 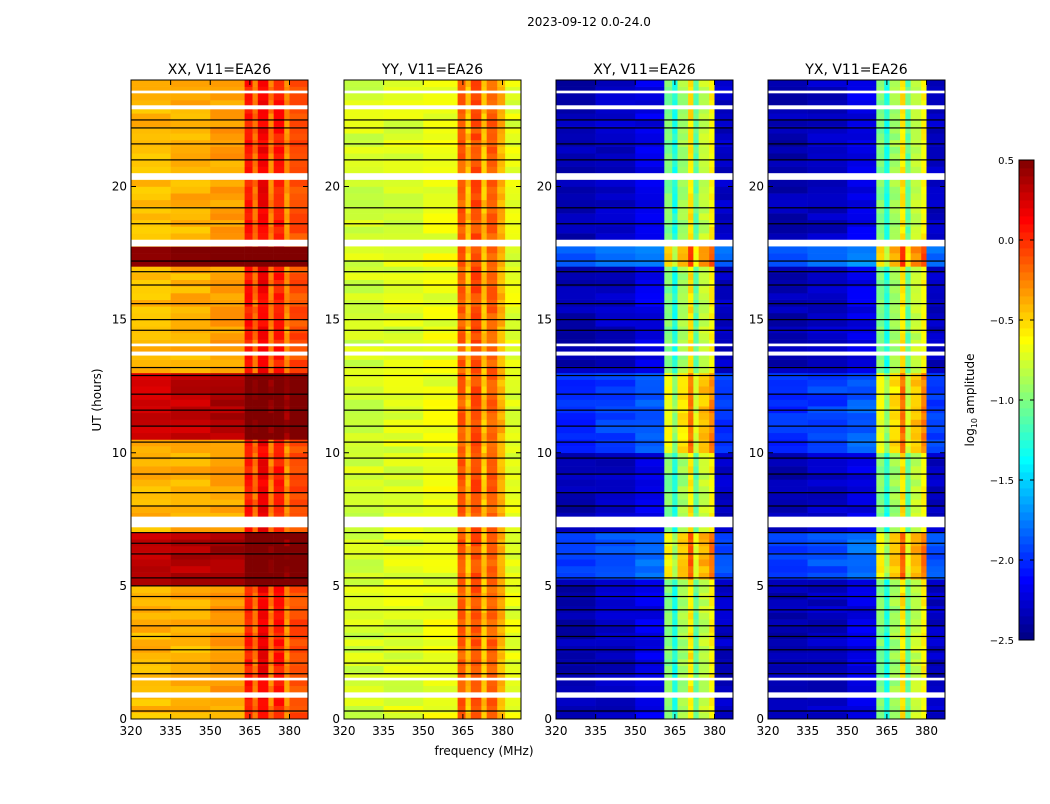 What do you see at coordinates (131, 731) in the screenshot?
I see `x-tick-label: 320` at bounding box center [131, 731].